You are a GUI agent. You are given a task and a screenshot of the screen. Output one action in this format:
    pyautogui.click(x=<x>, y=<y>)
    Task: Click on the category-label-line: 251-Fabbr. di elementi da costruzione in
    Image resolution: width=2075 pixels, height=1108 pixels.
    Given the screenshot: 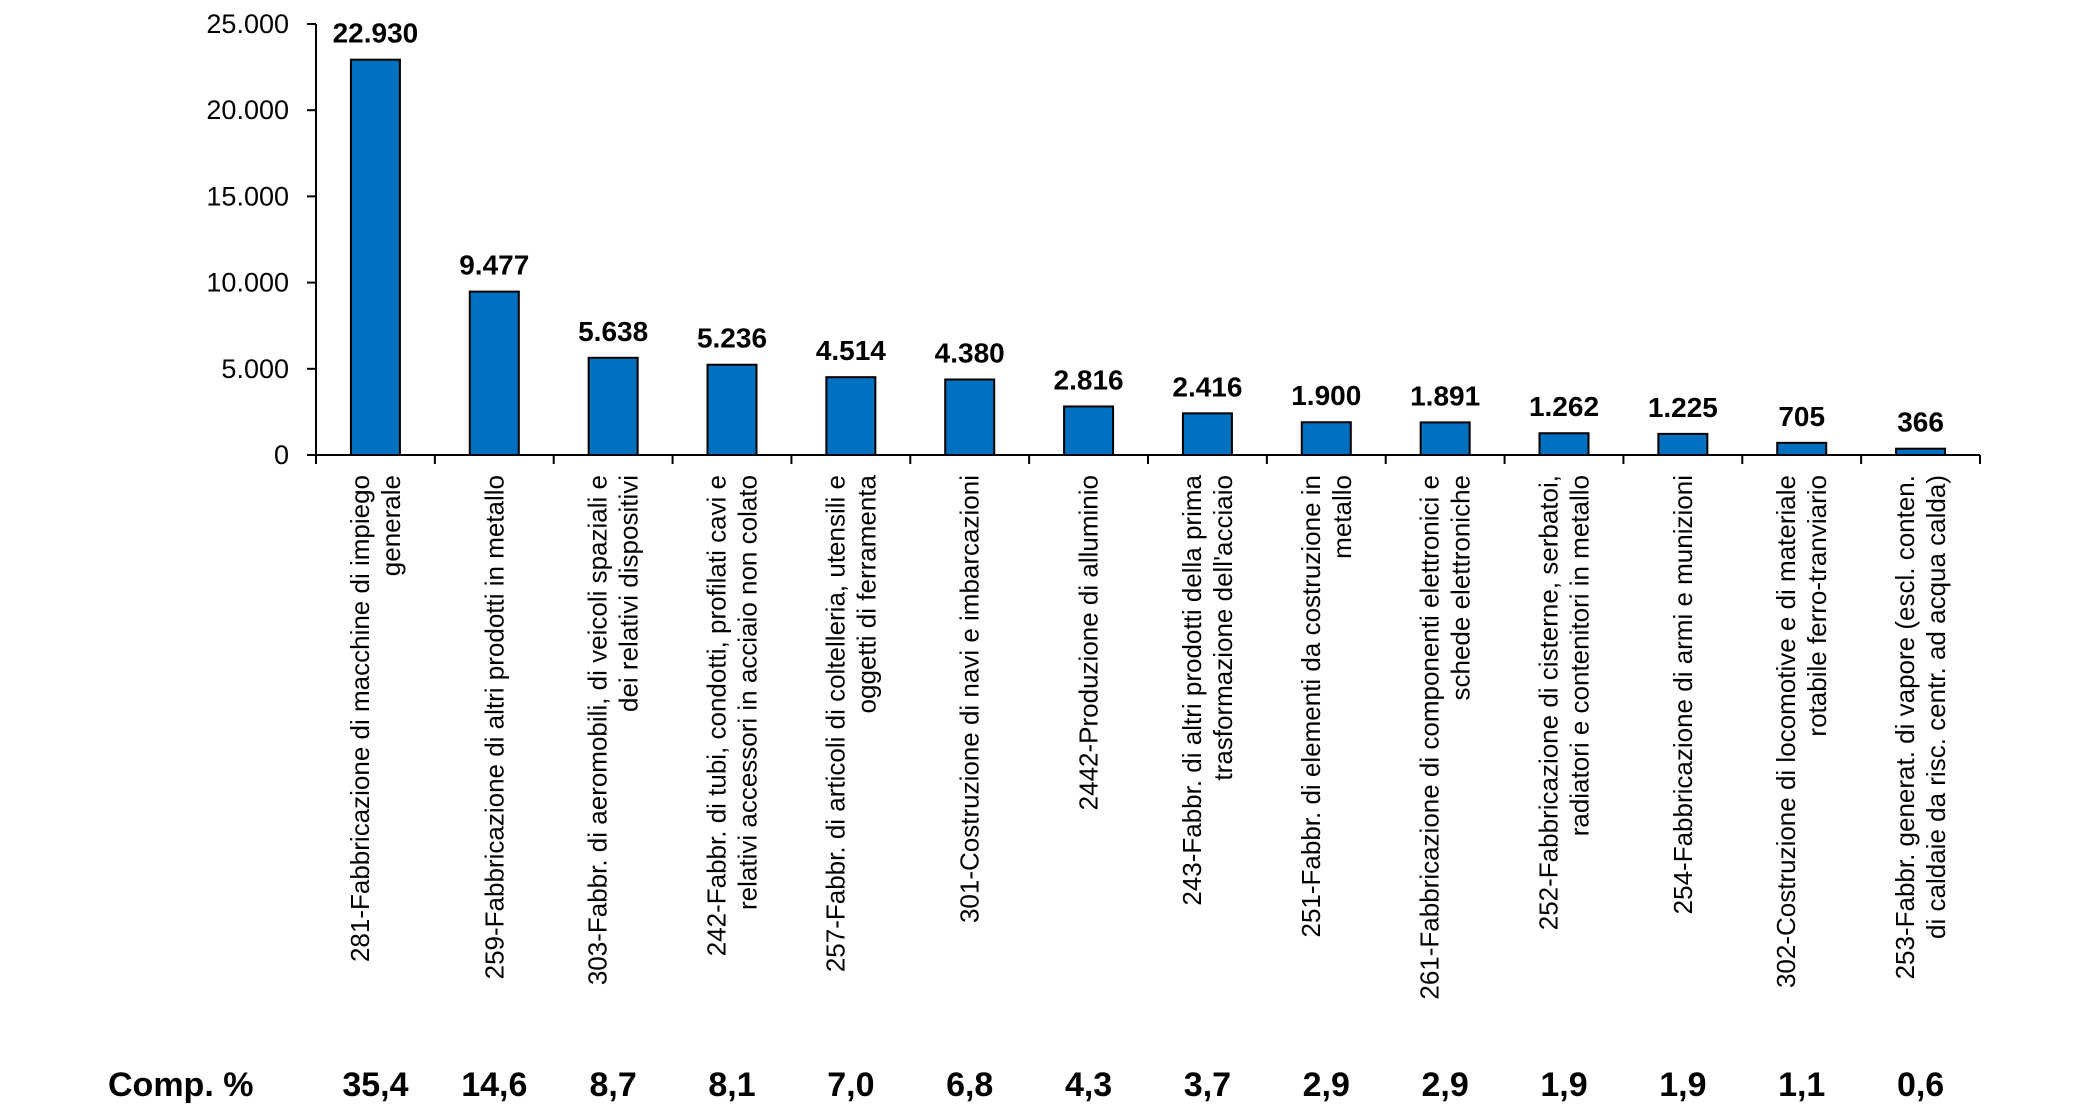 What is the action you would take?
    pyautogui.click(x=1311, y=706)
    